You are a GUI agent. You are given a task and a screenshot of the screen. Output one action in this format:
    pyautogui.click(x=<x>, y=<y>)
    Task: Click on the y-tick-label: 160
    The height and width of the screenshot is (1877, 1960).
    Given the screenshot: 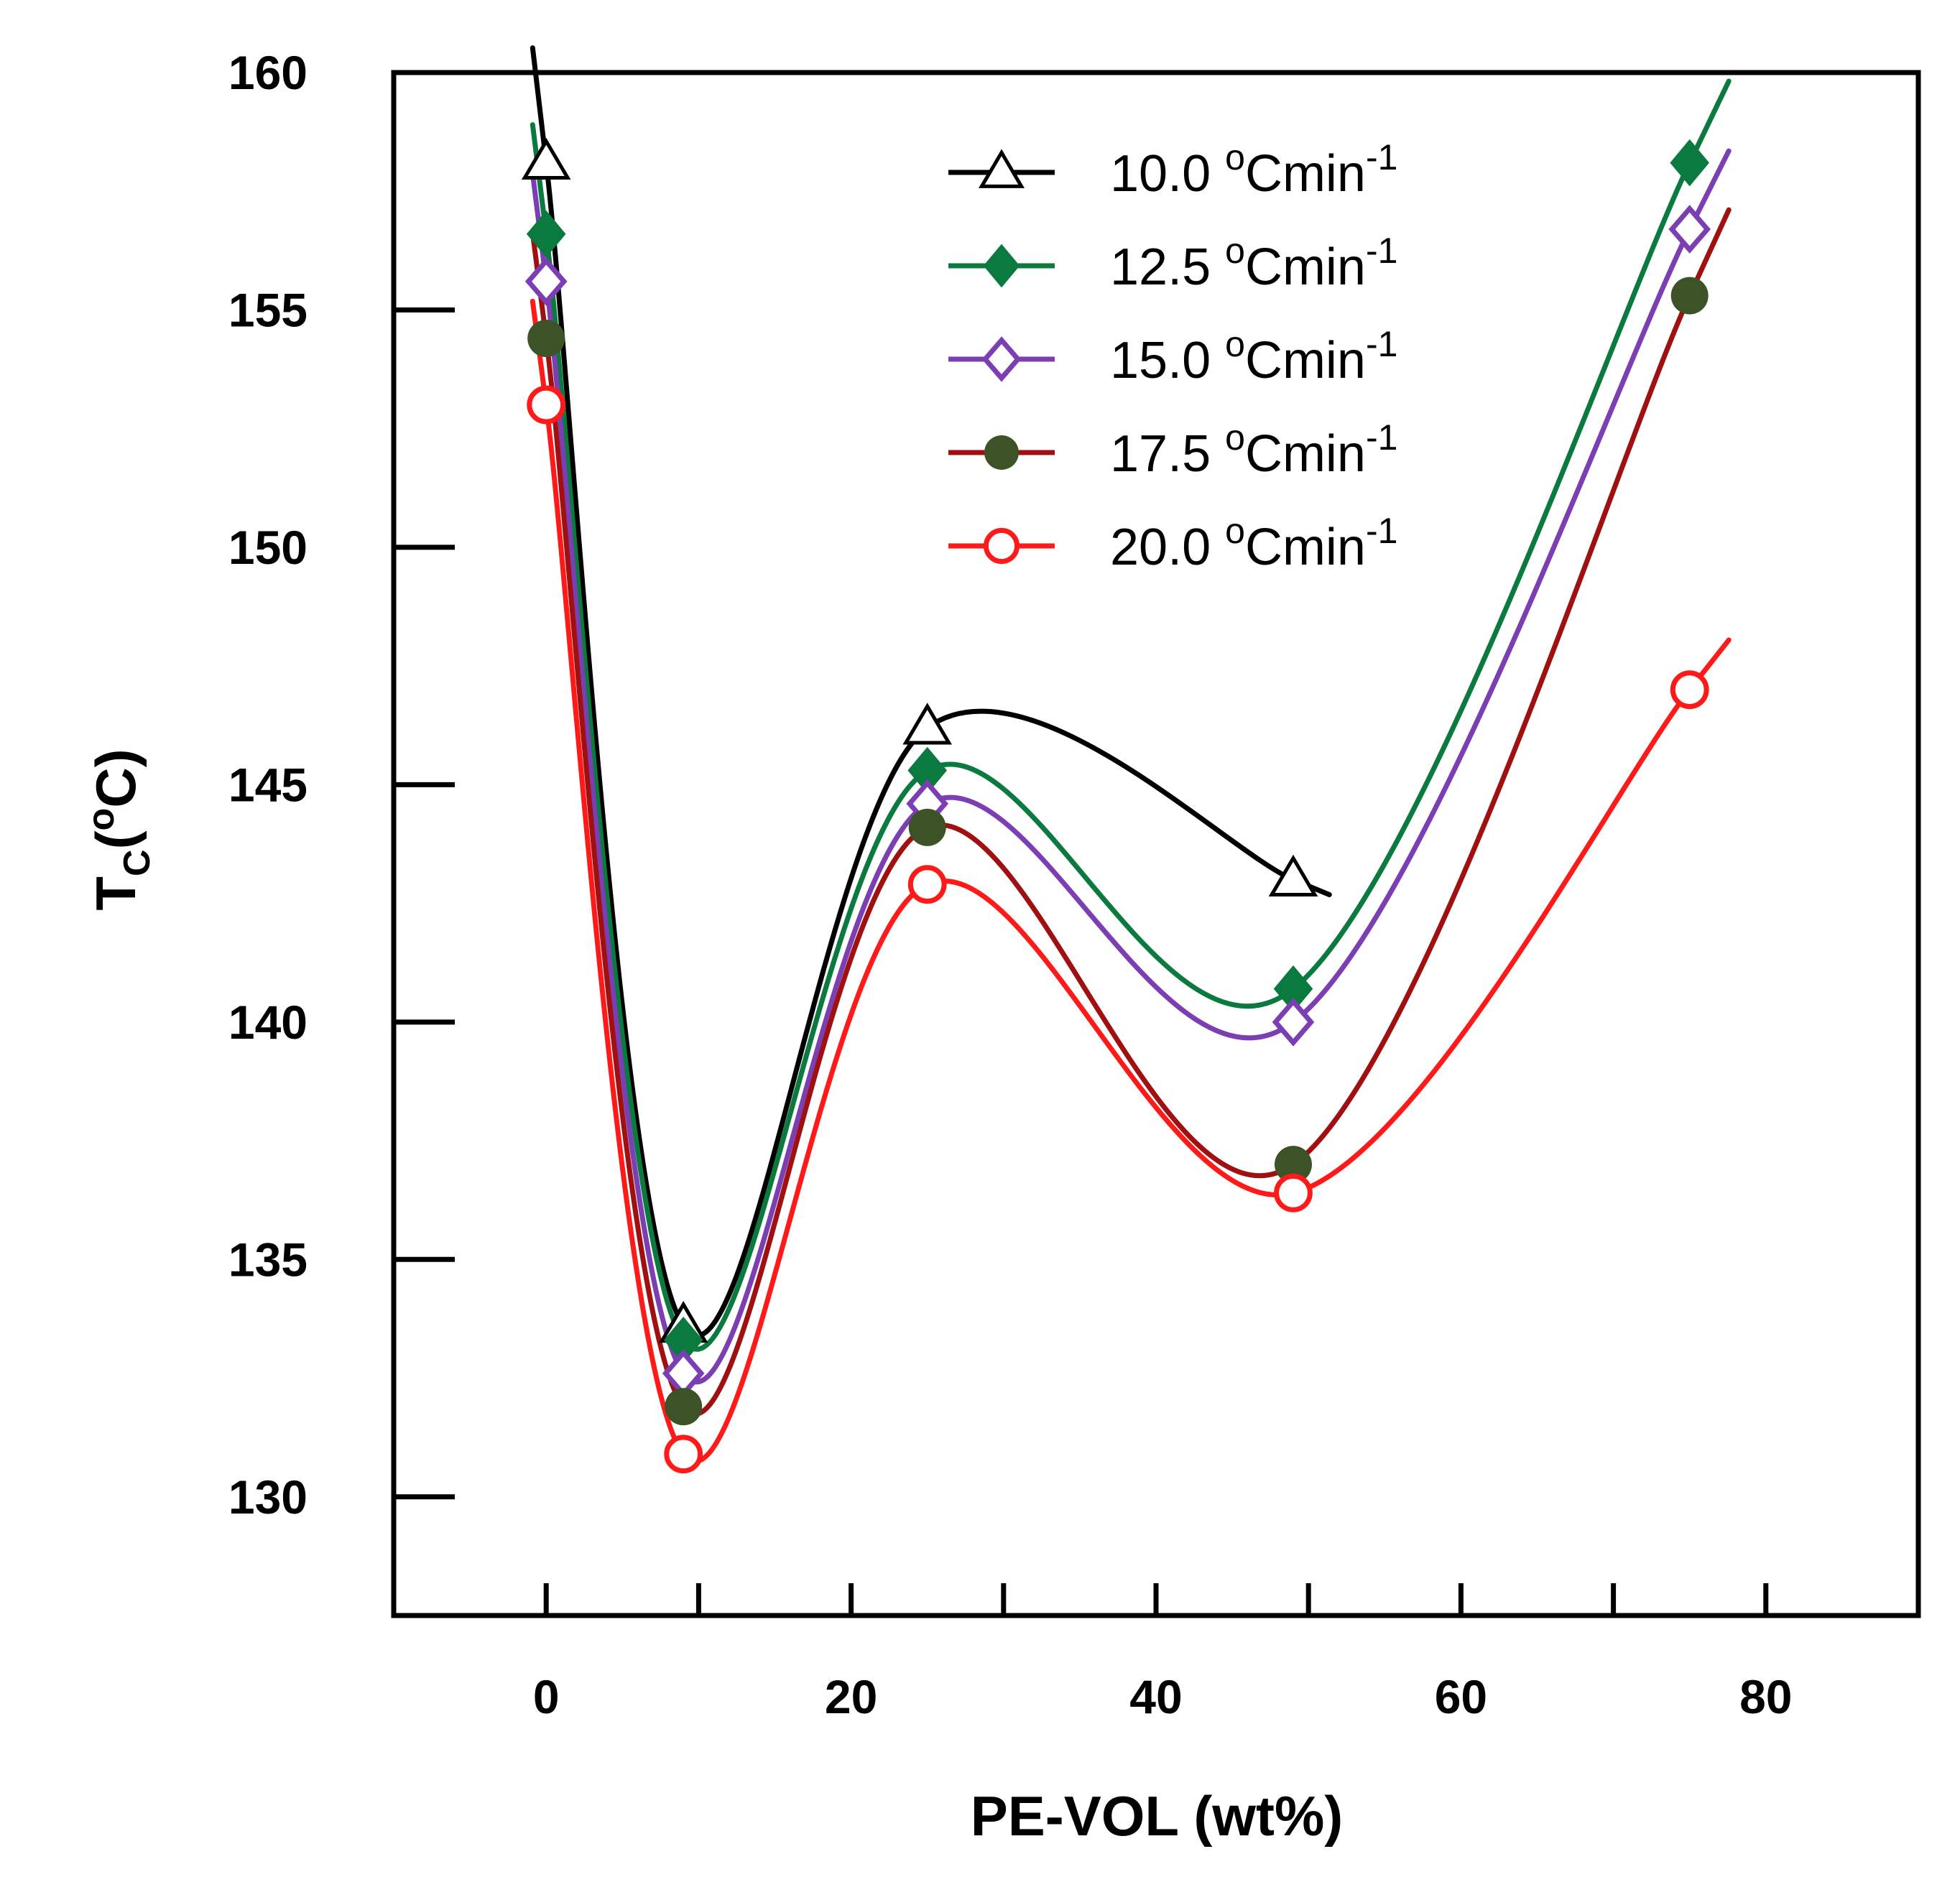 What is the action you would take?
    pyautogui.click(x=268, y=72)
    